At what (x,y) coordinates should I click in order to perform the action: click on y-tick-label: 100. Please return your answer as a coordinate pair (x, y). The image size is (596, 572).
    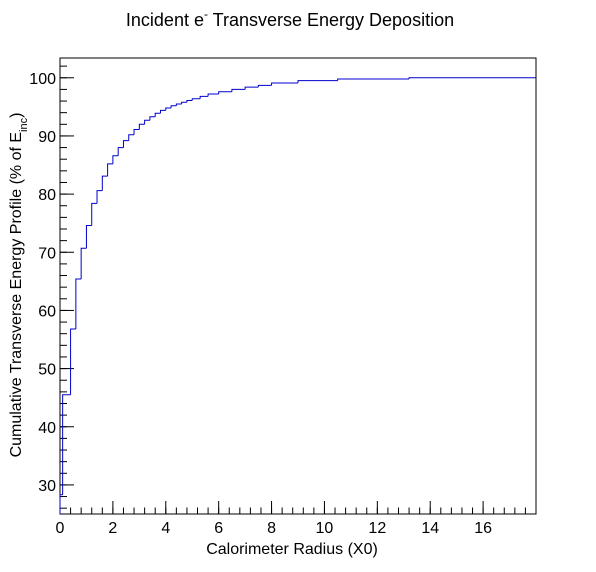
    Looking at the image, I should click on (42, 79).